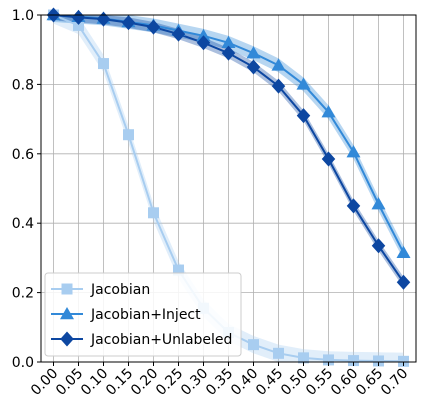 The width and height of the screenshot is (423, 418). What do you see at coordinates (369, 382) in the screenshot?
I see `x-tick-label: 0.65` at bounding box center [369, 382].